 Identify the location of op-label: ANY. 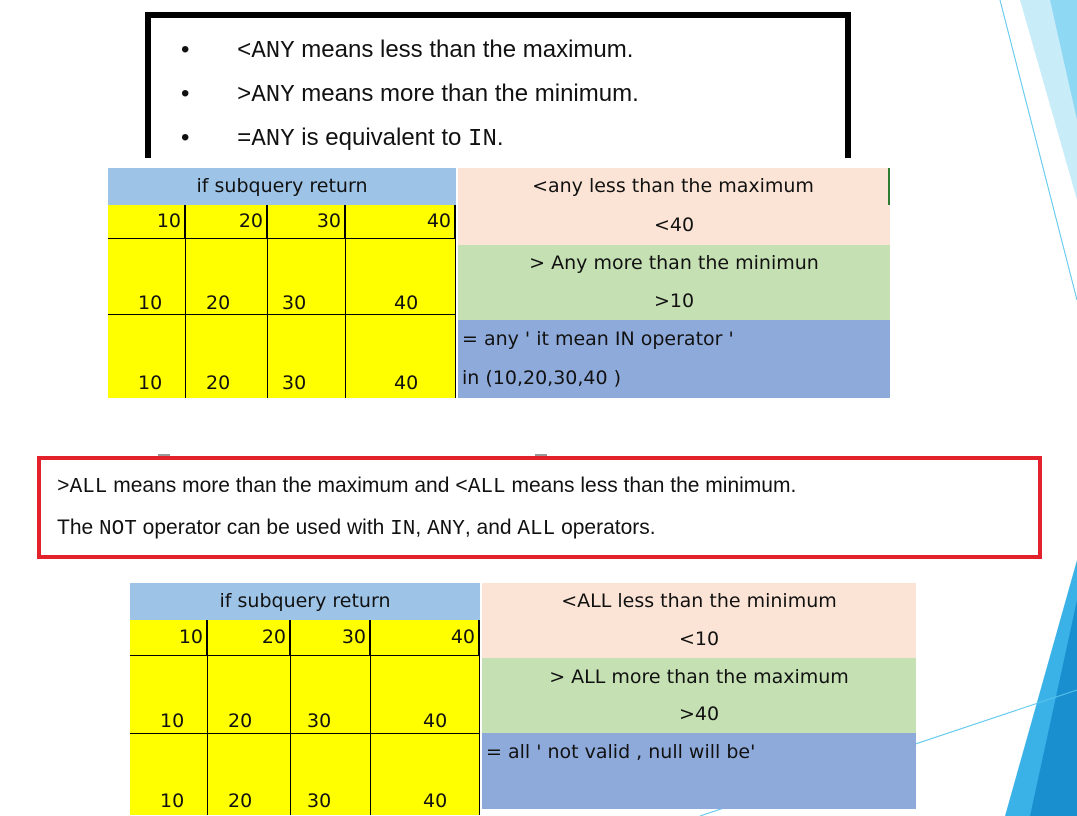
(446, 529).